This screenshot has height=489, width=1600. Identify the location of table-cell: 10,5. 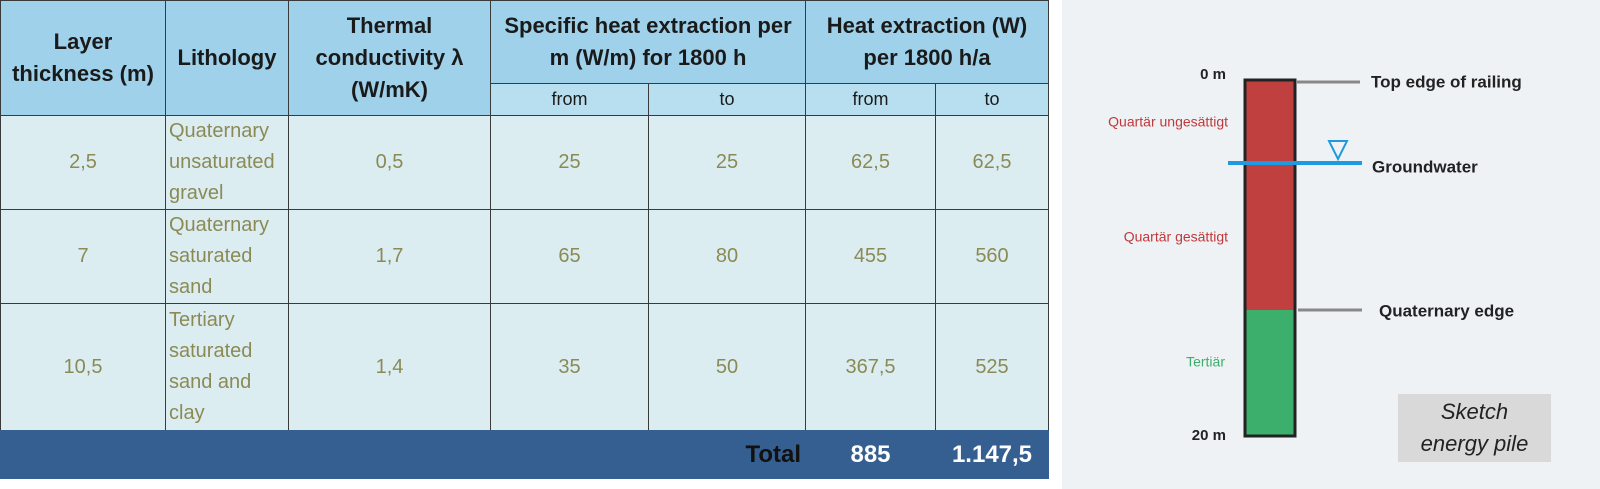
(83, 367).